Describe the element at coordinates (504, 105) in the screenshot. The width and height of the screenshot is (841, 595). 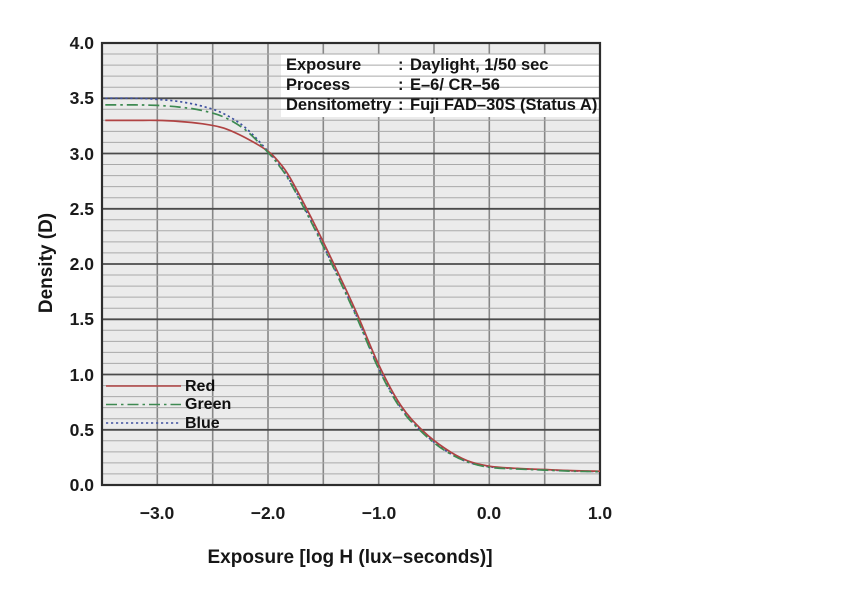
I see `annotation-value: Fuji FAD–30S (Status A)` at that location.